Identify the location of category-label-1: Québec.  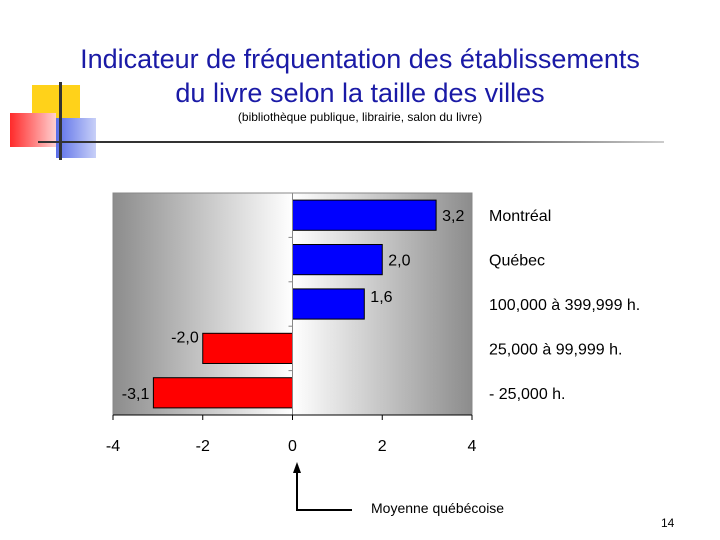
(517, 261).